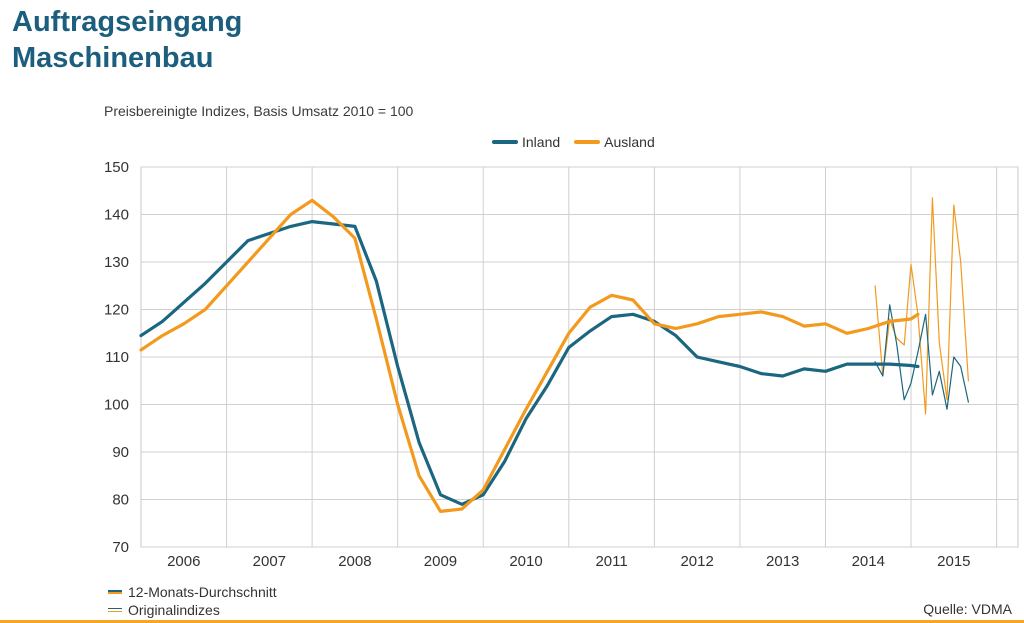 This screenshot has width=1024, height=623. I want to click on title-line-1: Auftragseingang, so click(127, 22).